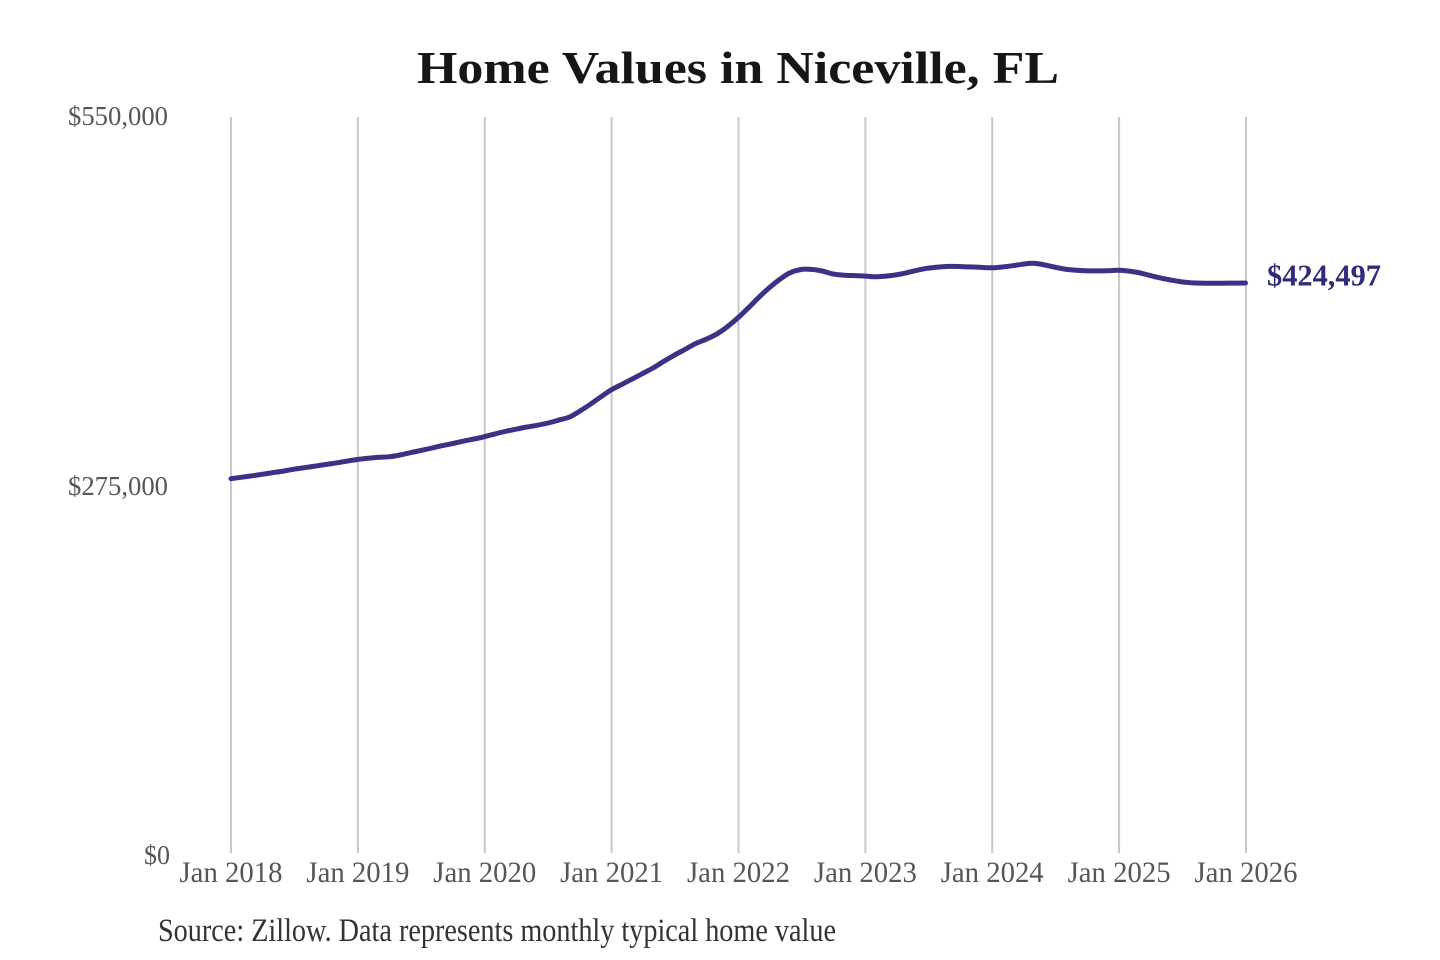 The width and height of the screenshot is (1440, 960). Describe the element at coordinates (1324, 276) in the screenshot. I see `svg-text: $424,497` at that location.